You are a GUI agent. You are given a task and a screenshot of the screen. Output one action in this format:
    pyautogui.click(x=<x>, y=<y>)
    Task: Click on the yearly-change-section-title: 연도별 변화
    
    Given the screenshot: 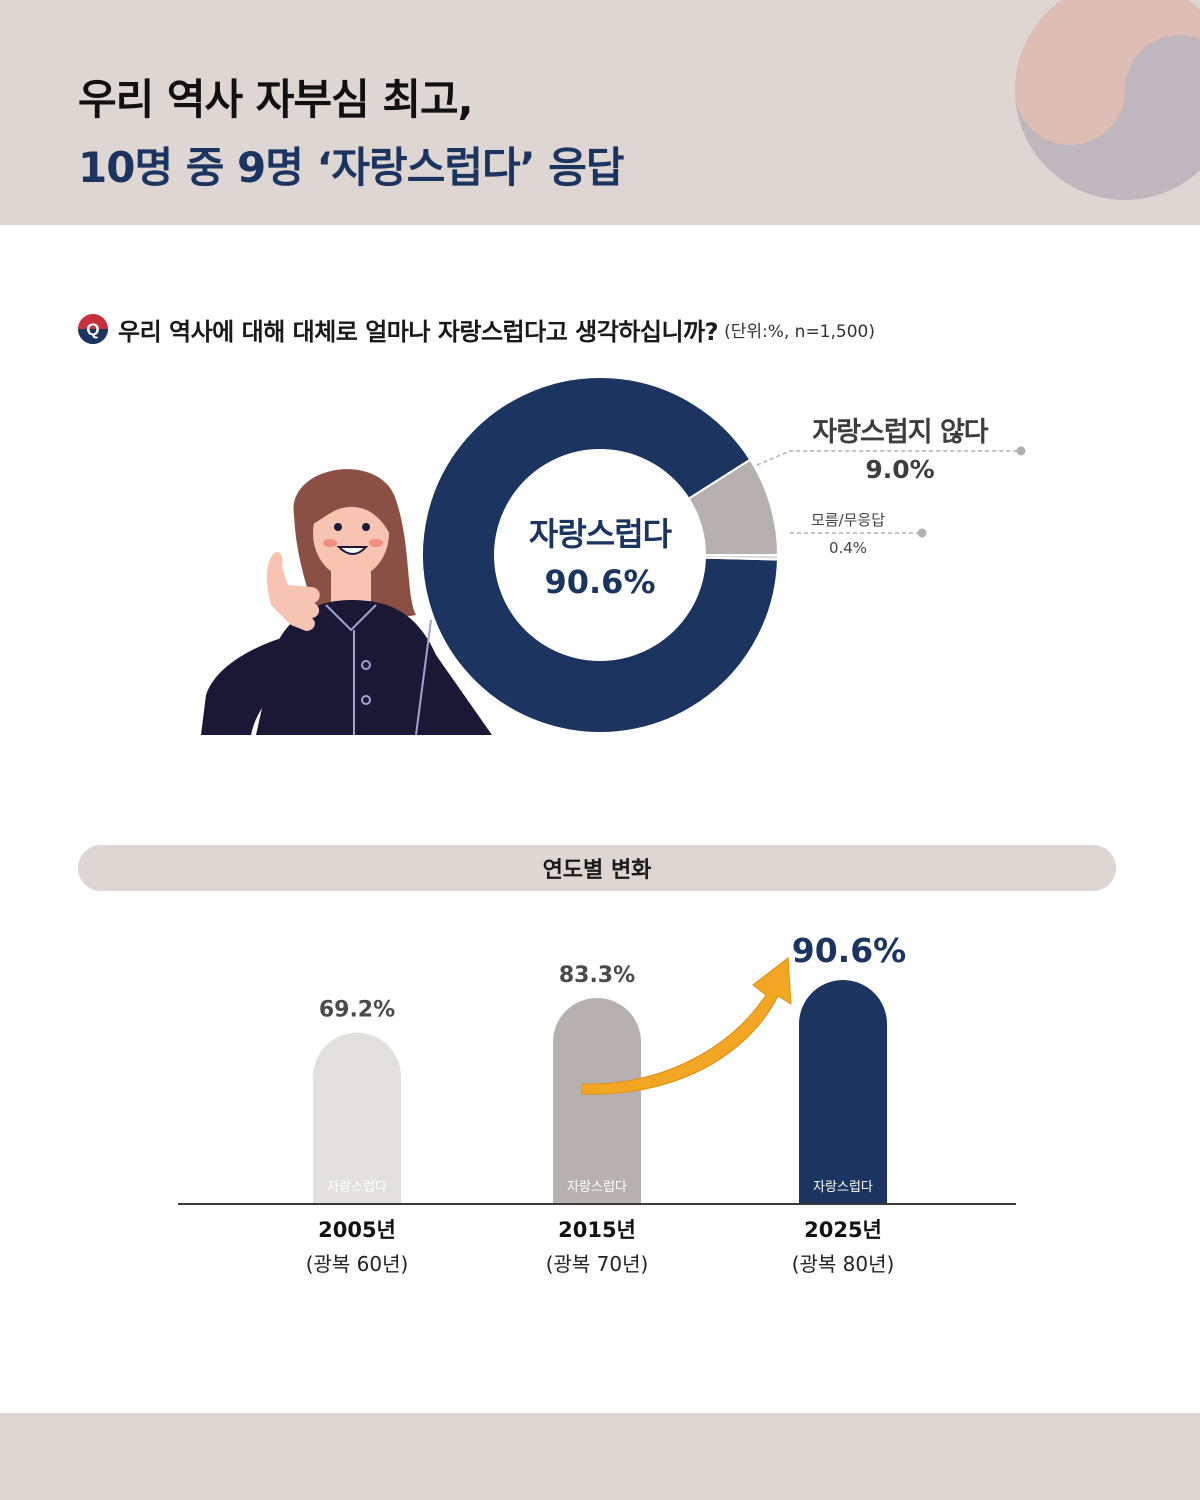 What is the action you would take?
    pyautogui.click(x=597, y=868)
    